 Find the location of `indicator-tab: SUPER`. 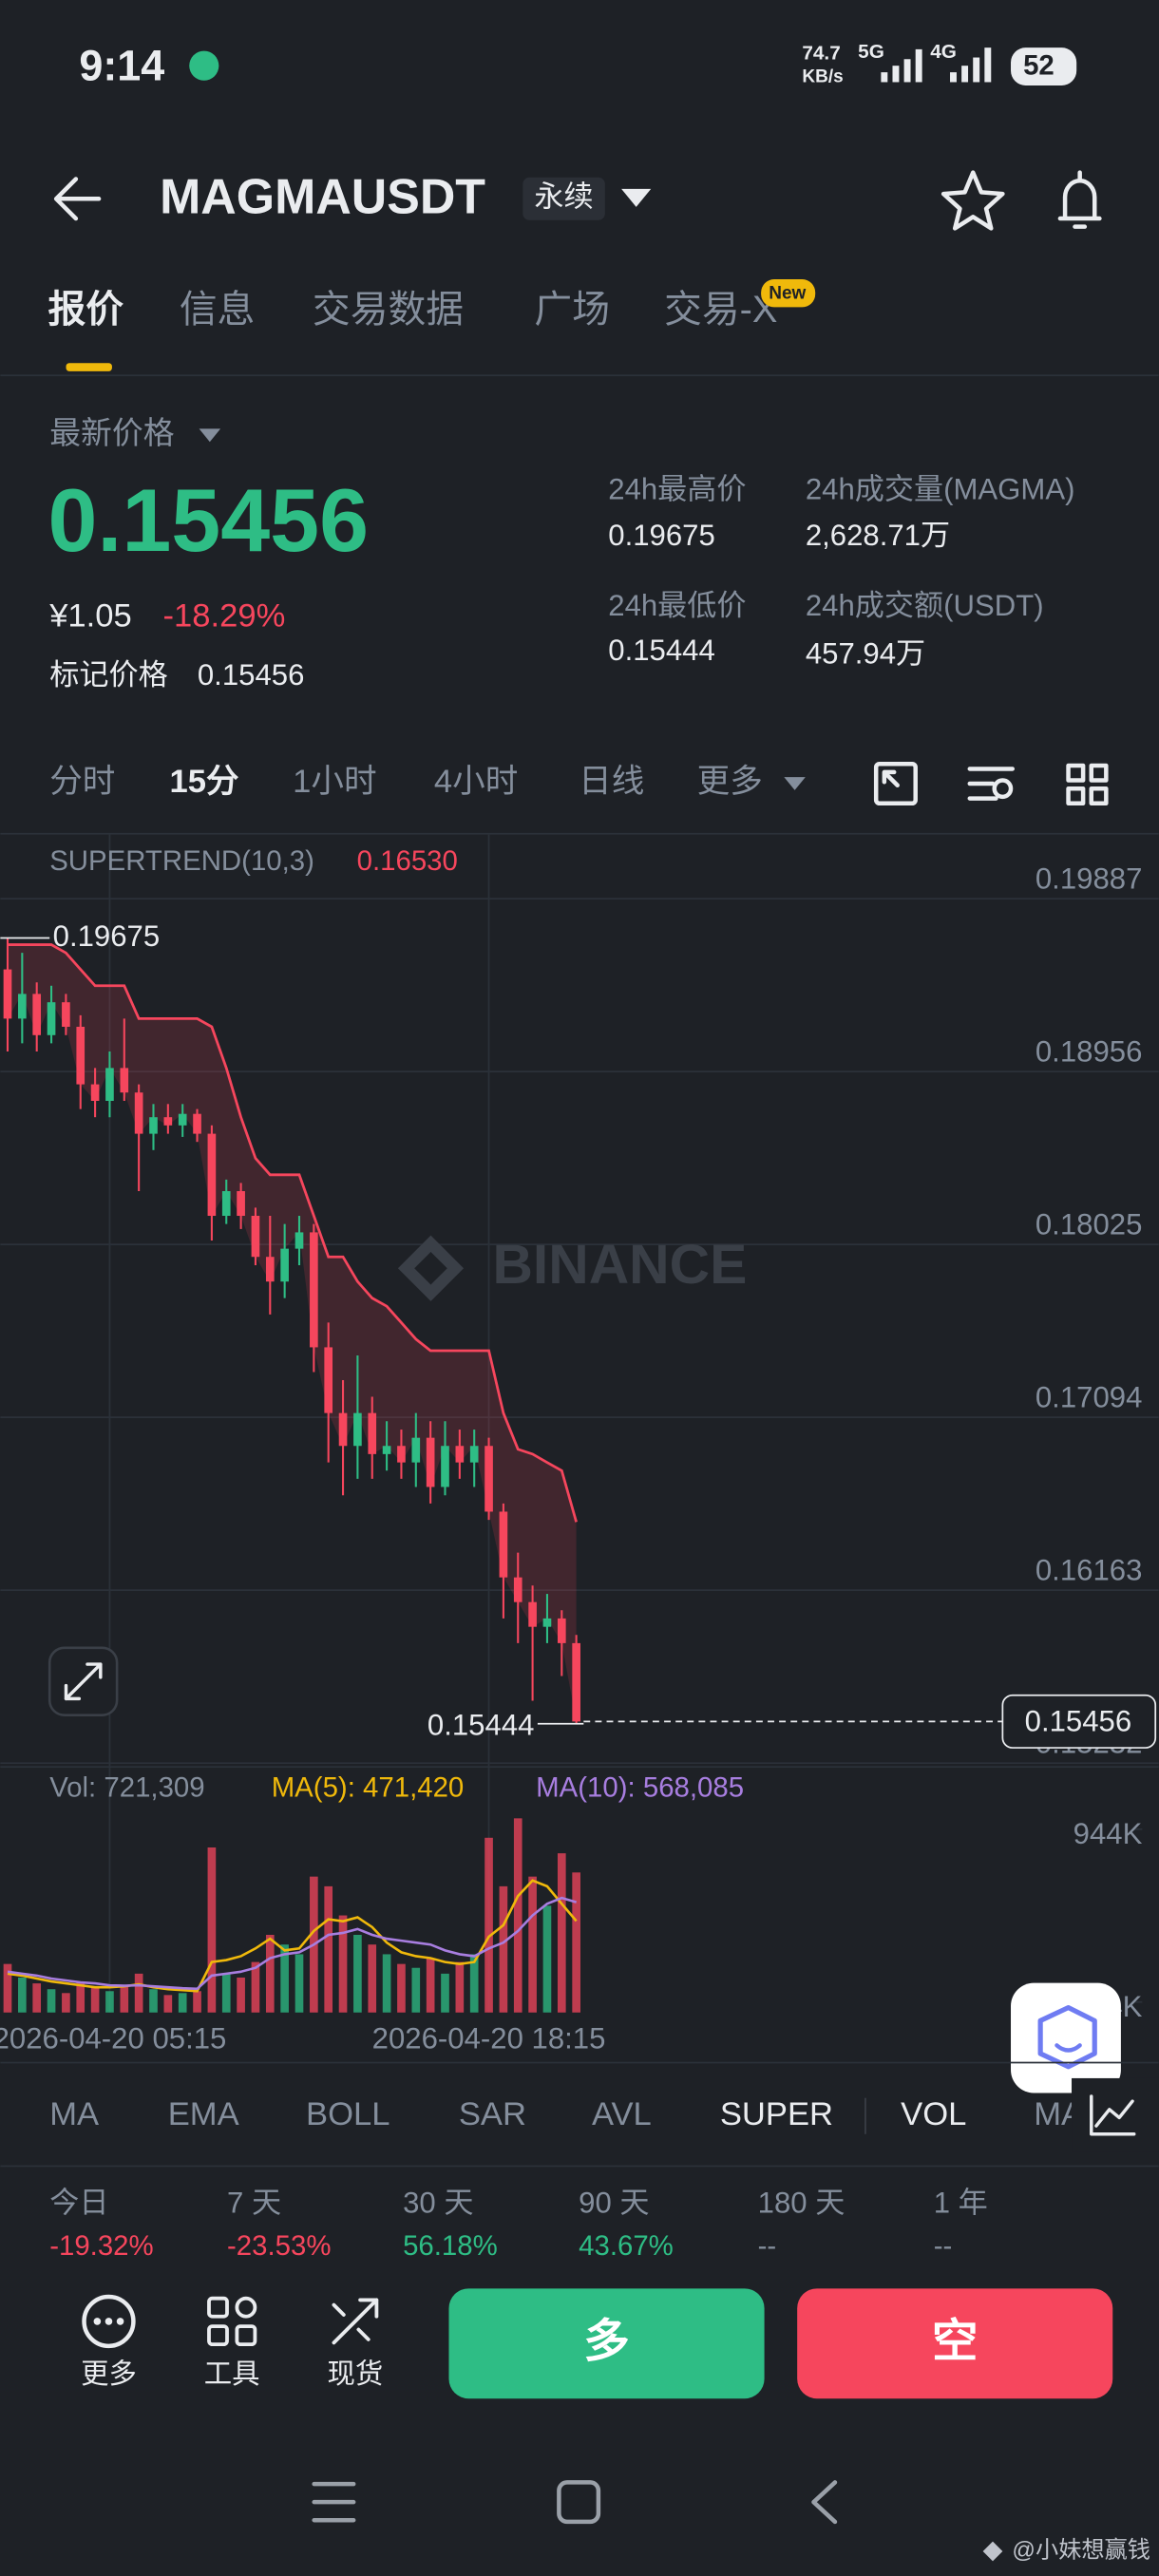

indicator-tab: SUPER is located at coordinates (776, 2114).